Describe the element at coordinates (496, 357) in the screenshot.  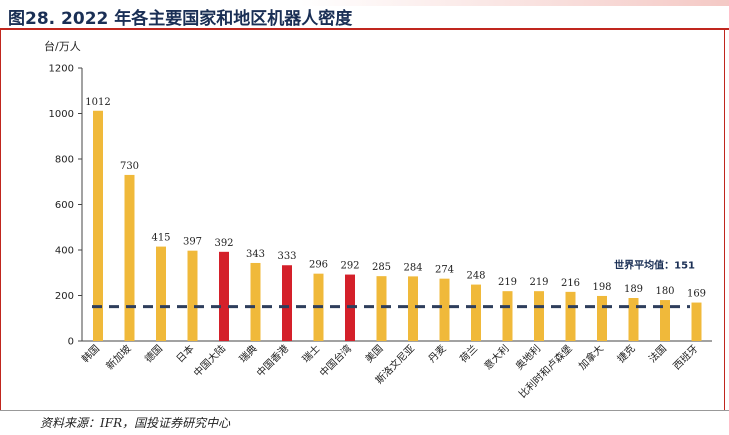
I see `category-label: 意大利` at that location.